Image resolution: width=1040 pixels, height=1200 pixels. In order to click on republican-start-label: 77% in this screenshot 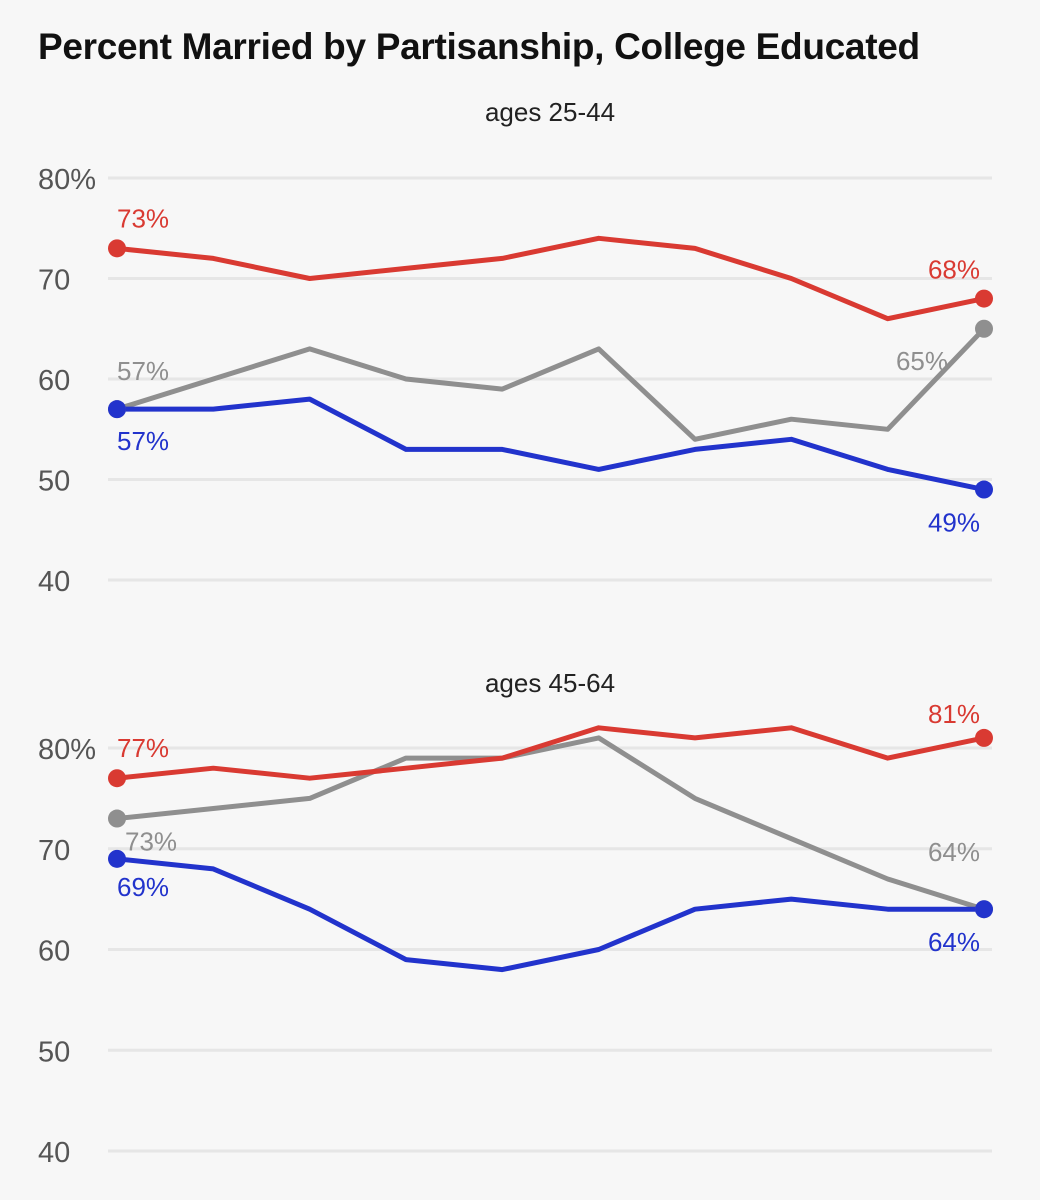, I will do `click(143, 748)`.